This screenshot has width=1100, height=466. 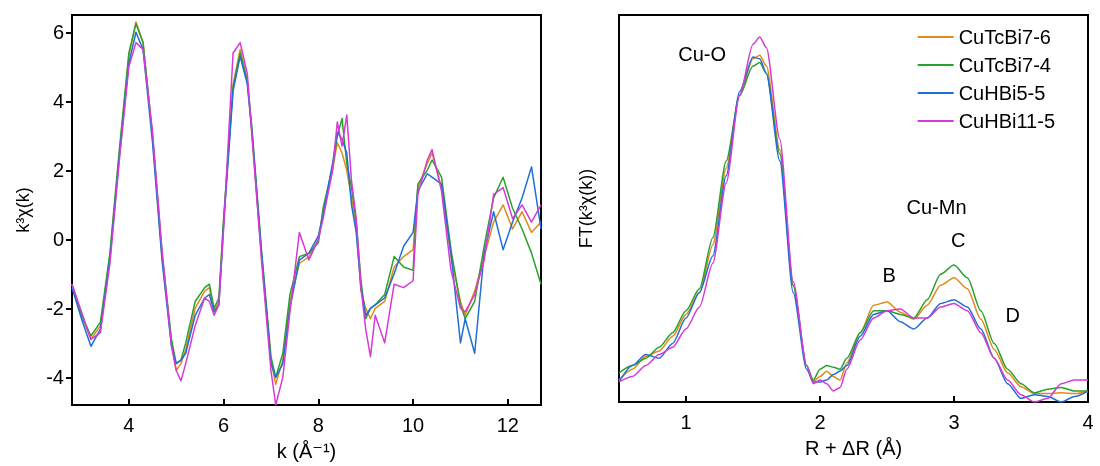 What do you see at coordinates (413, 425) in the screenshot?
I see `x-tick-label: 10` at bounding box center [413, 425].